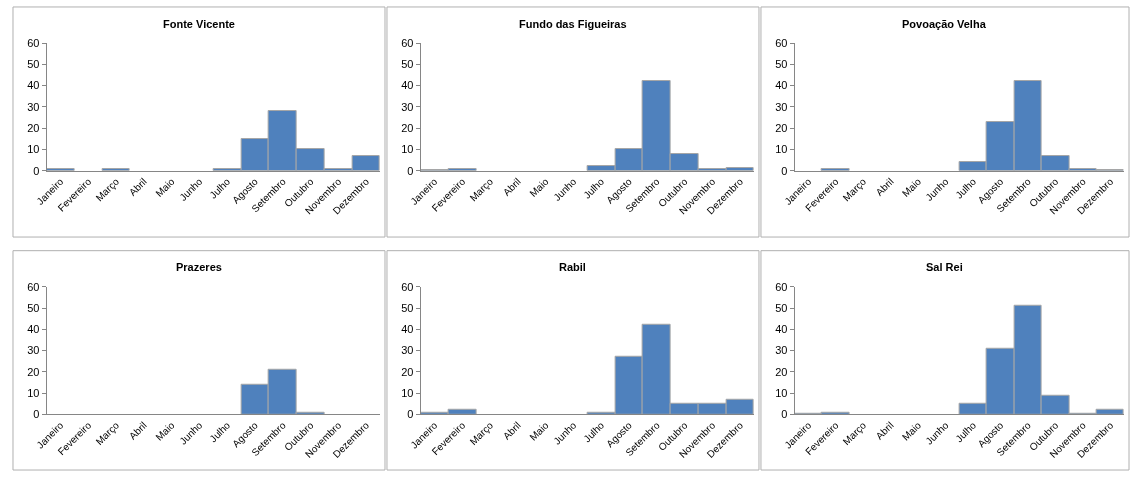 The image size is (1130, 477). Describe the element at coordinates (944, 24) in the screenshot. I see `chart-title: Povoação Velha` at that location.